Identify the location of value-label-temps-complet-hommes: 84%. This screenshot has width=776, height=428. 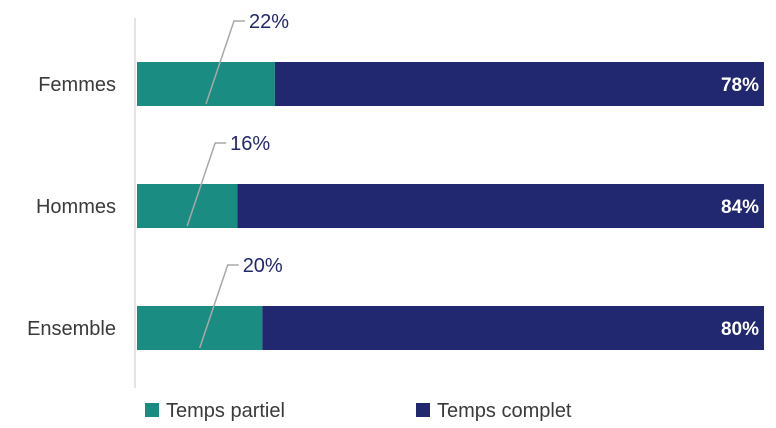
(740, 207).